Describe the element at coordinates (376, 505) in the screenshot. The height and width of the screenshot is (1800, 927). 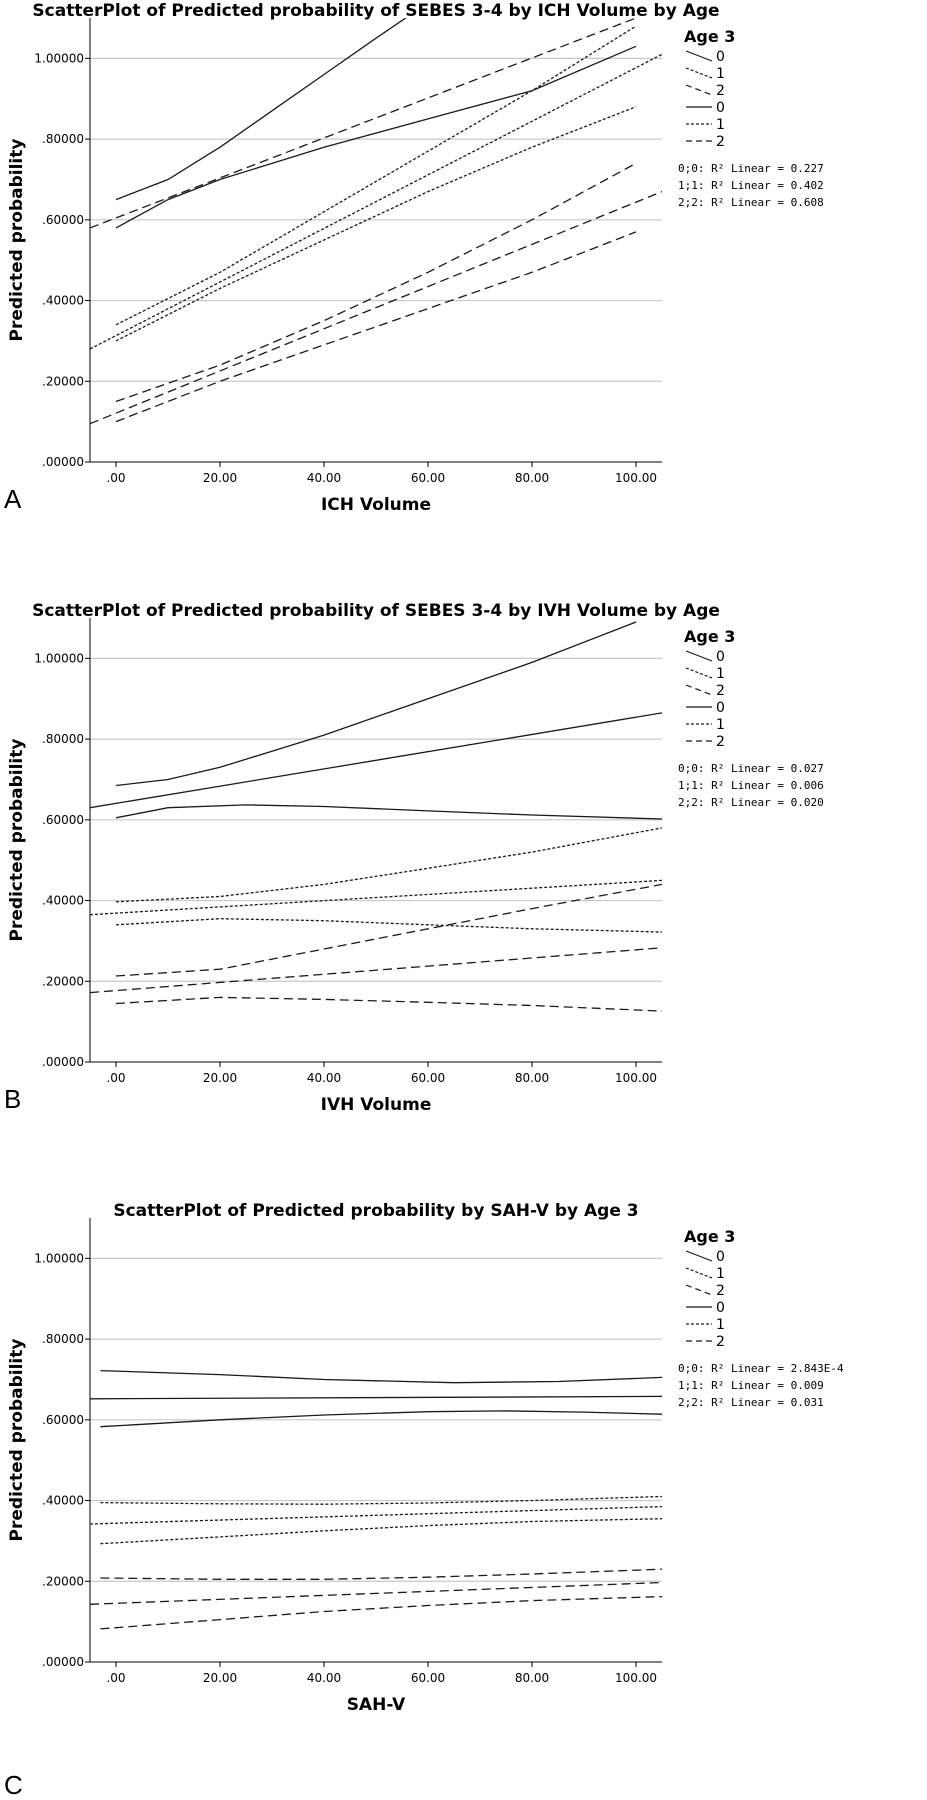
I see `x-axis-label: ICH Volume` at that location.